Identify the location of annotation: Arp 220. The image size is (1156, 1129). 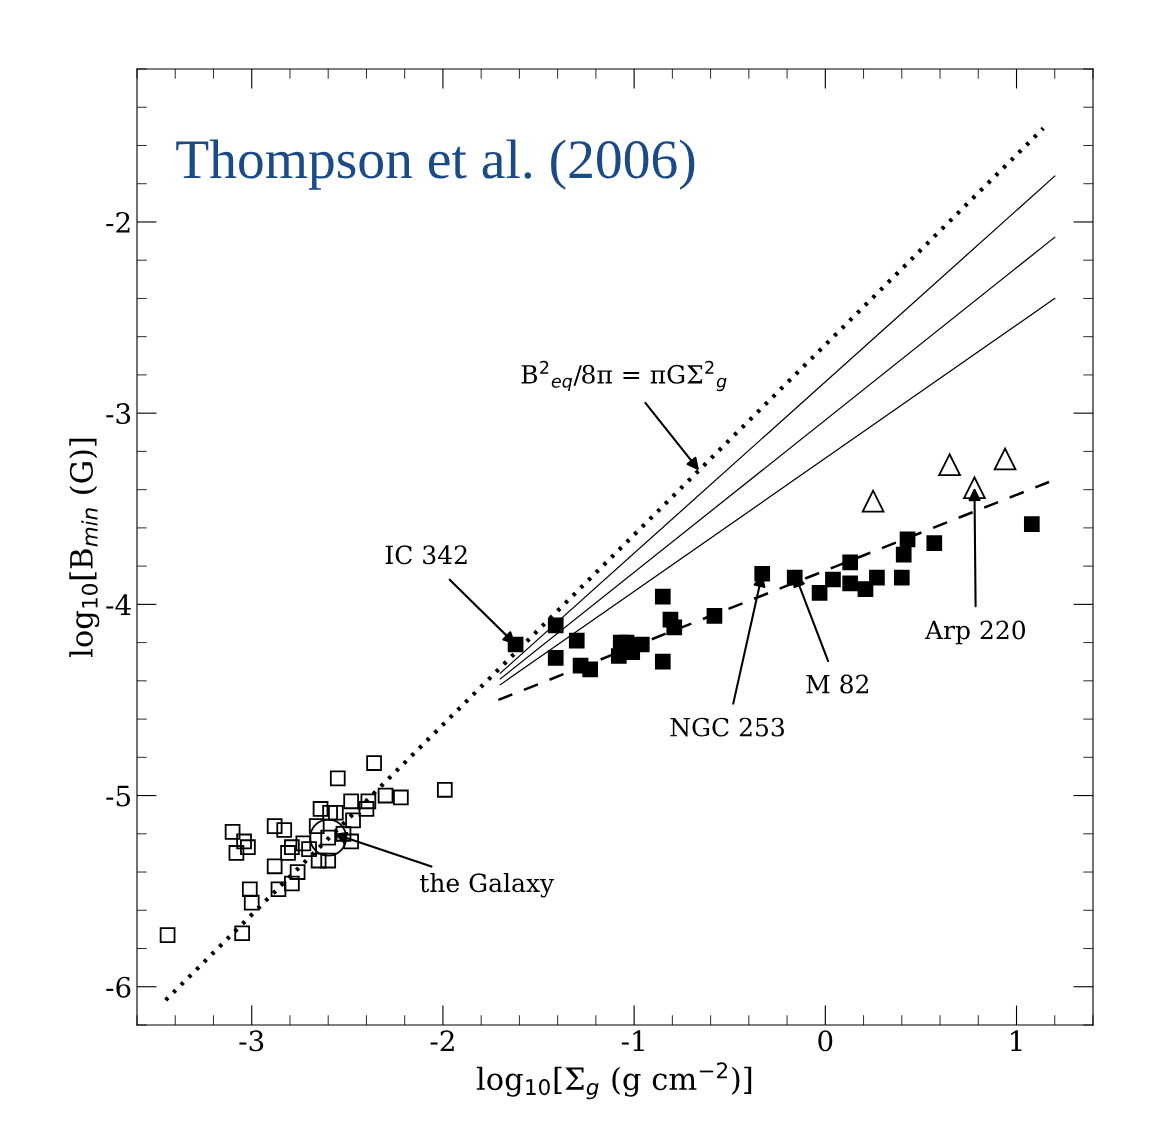
(975, 632).